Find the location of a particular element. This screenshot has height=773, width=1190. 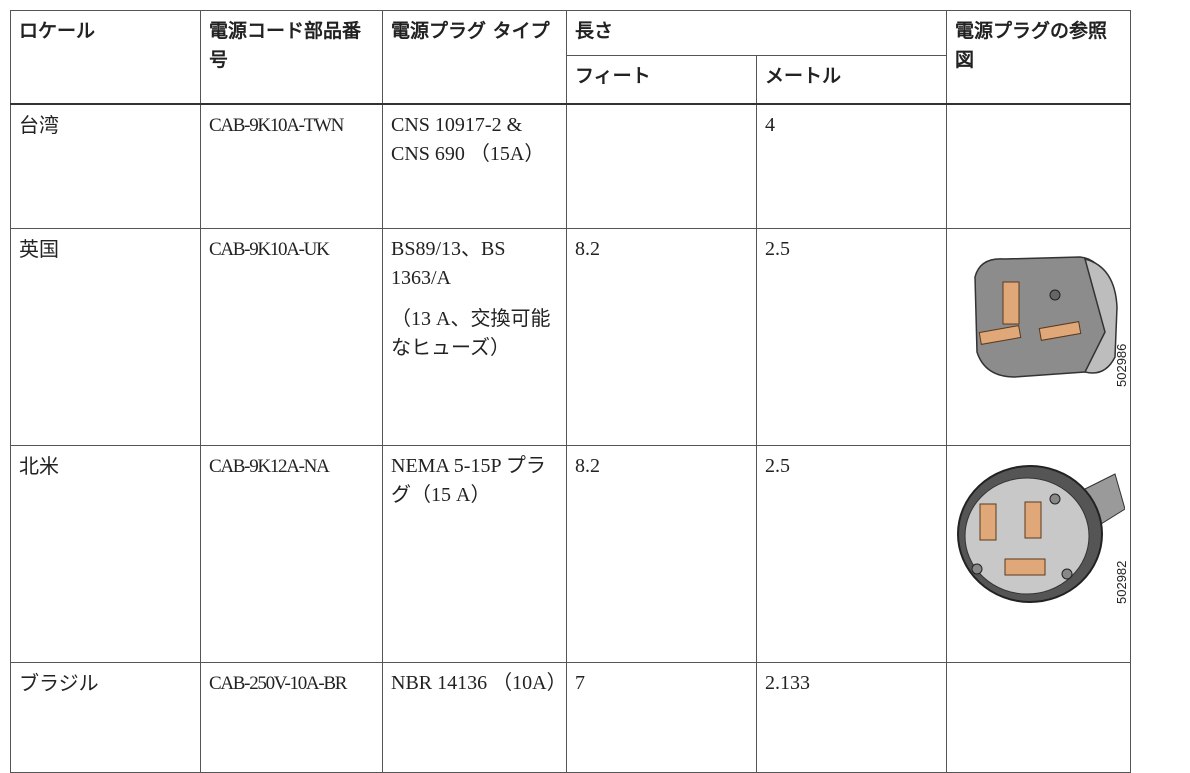

plug-type-cell: BS89/13、BS 1363/A （13 A、交換可能なヒューズ） is located at coordinates (474, 337).